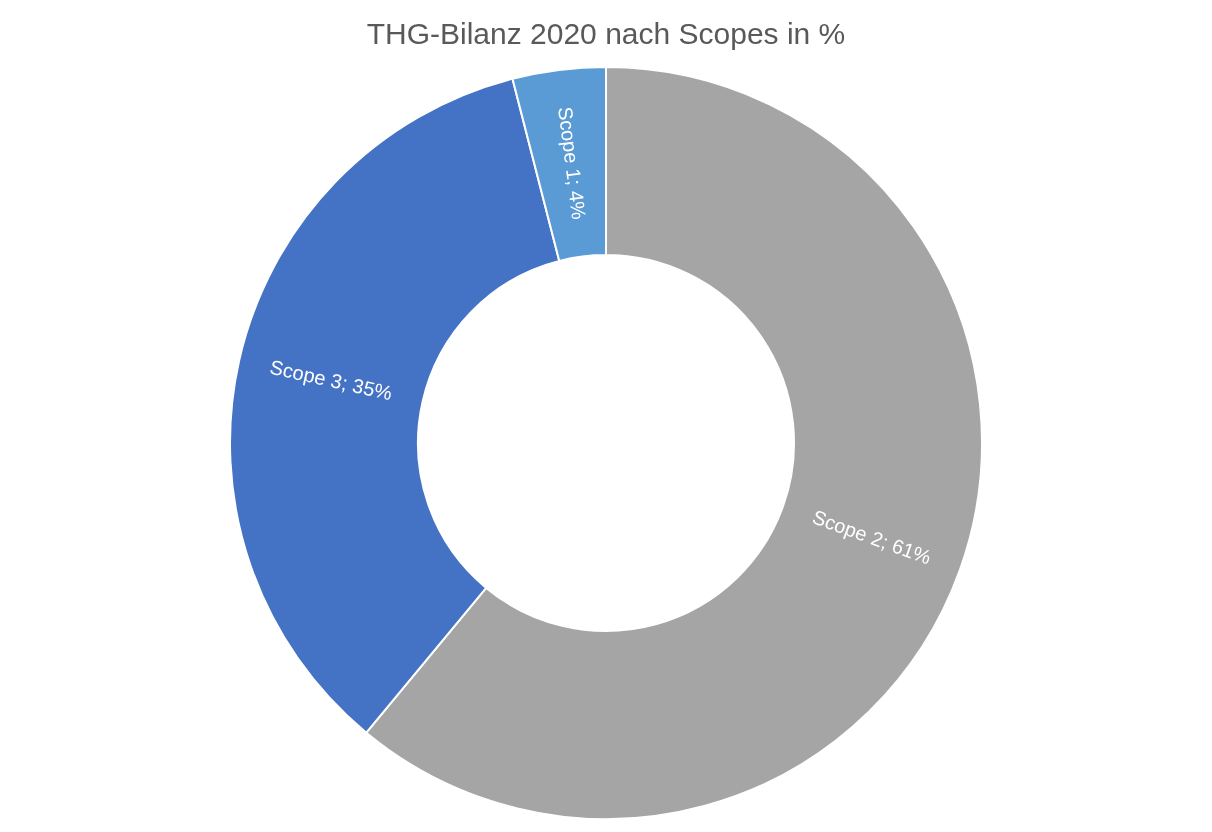 This screenshot has width=1212, height=832. Describe the element at coordinates (572, 163) in the screenshot. I see `slice-label: Scope 1; 4%` at that location.